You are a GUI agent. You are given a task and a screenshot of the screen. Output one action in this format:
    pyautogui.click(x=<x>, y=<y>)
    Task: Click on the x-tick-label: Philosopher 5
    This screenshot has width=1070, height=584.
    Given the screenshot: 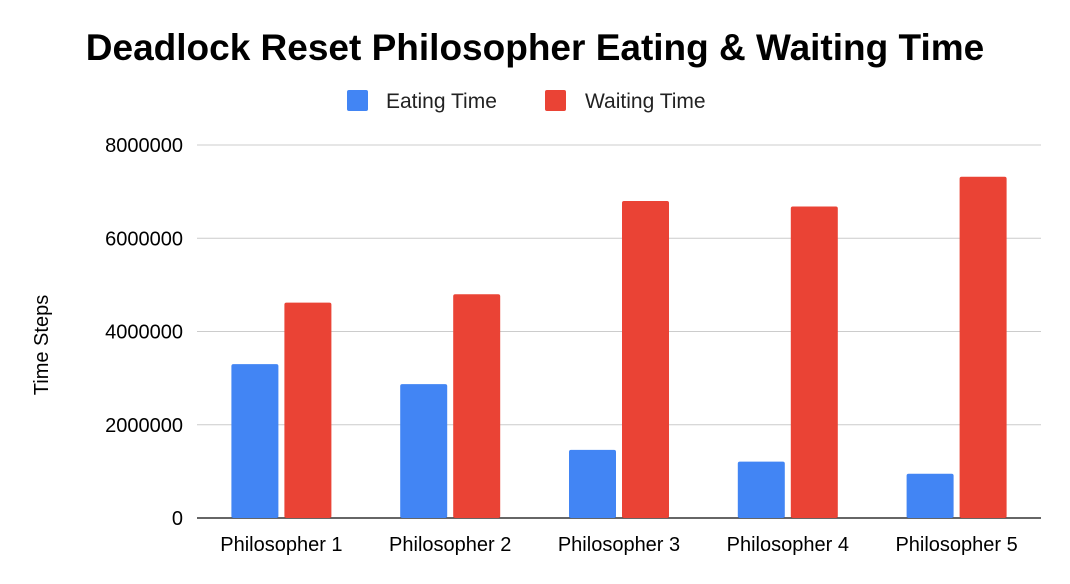 What is the action you would take?
    pyautogui.click(x=956, y=545)
    